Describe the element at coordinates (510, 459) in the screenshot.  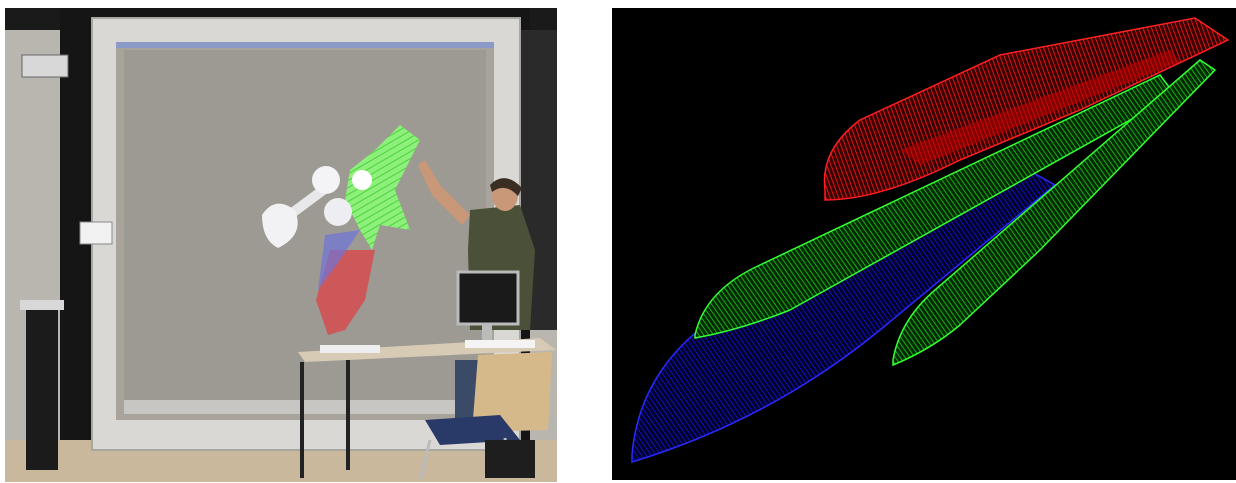
I see `computer-case` at that location.